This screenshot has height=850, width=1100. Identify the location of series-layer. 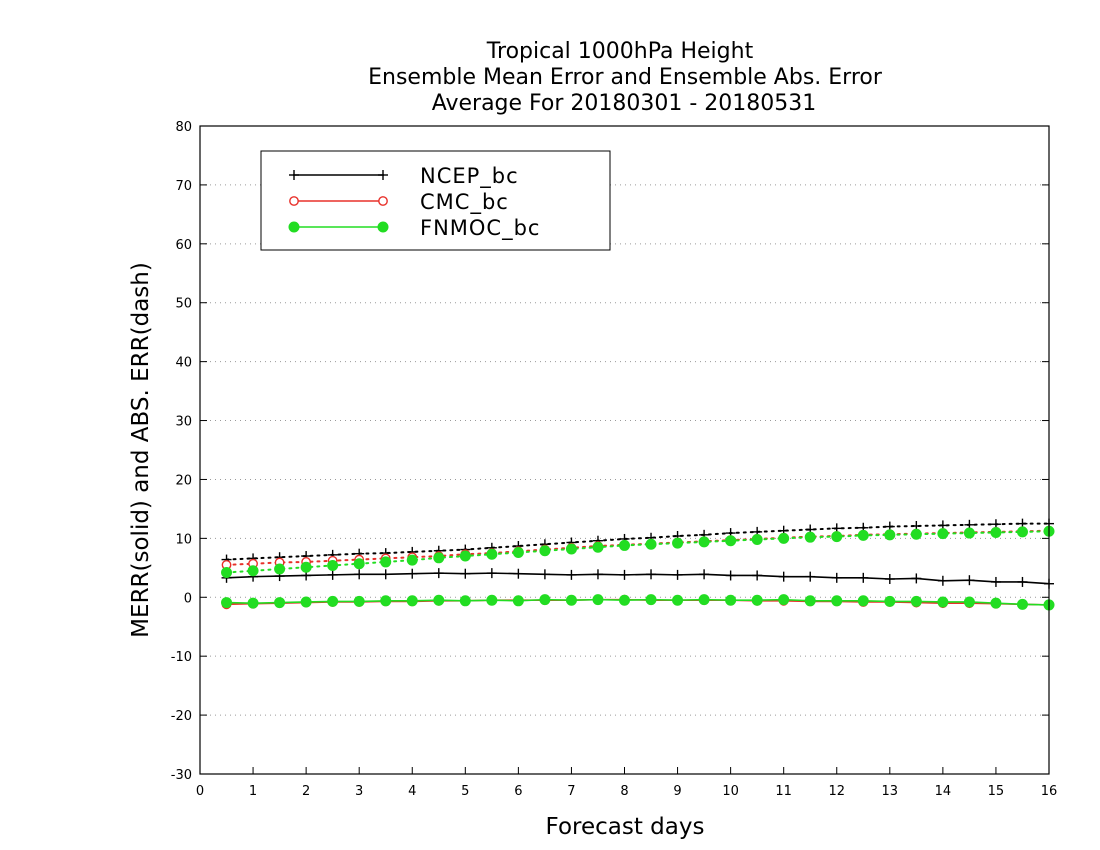
(638, 564).